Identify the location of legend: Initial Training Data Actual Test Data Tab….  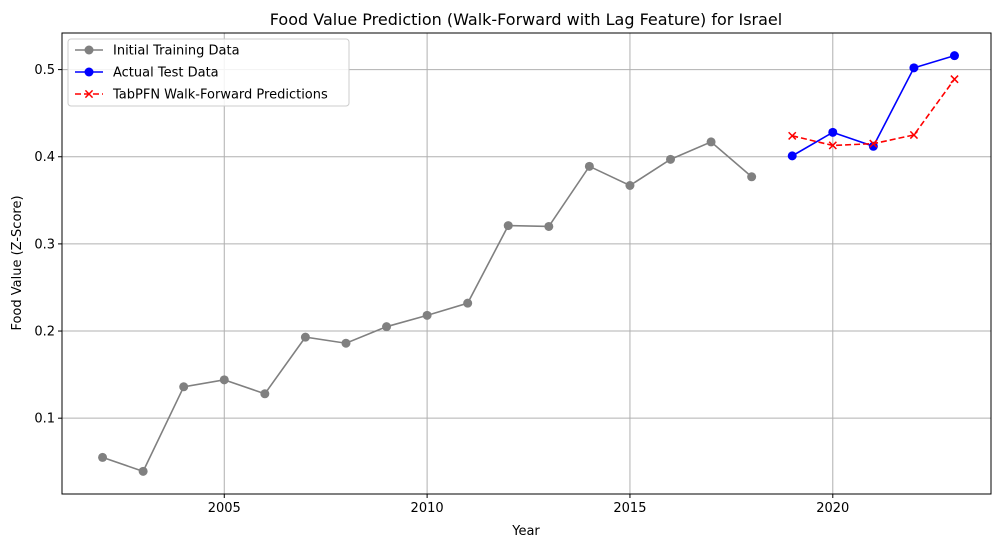
(208, 72).